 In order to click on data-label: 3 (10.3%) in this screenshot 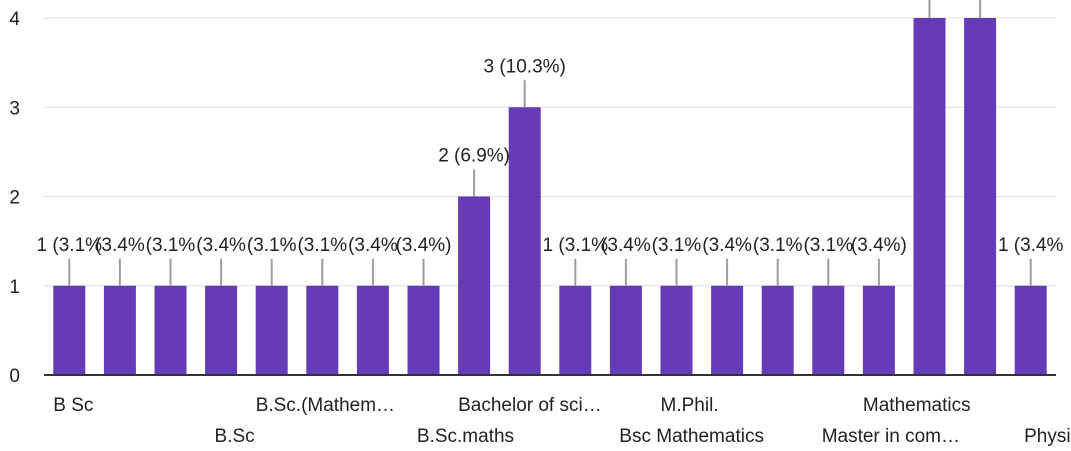, I will do `click(525, 66)`.